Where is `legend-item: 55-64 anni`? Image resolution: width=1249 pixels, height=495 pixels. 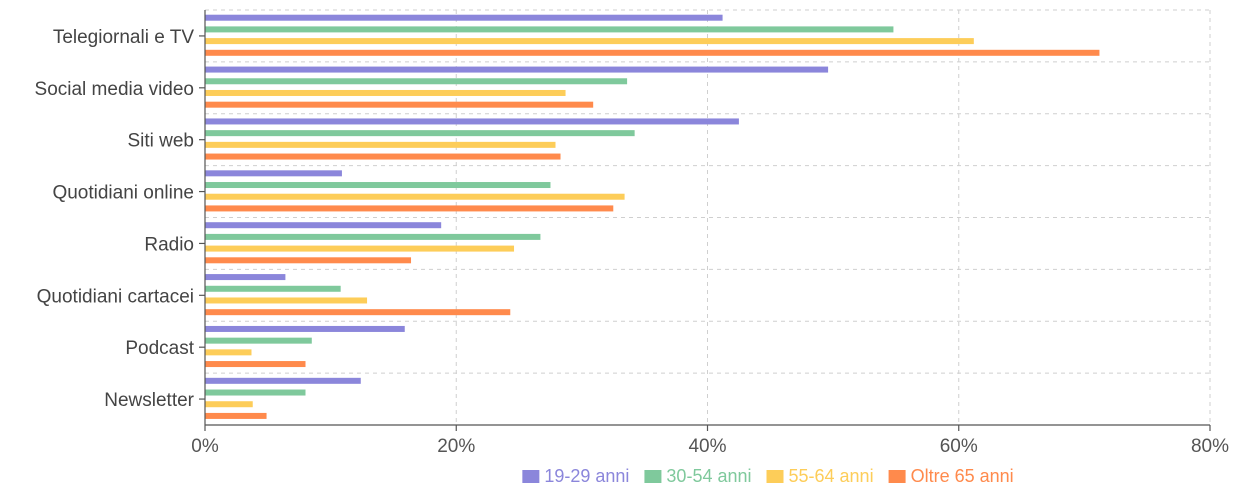
legend-item: 55-64 anni is located at coordinates (820, 476).